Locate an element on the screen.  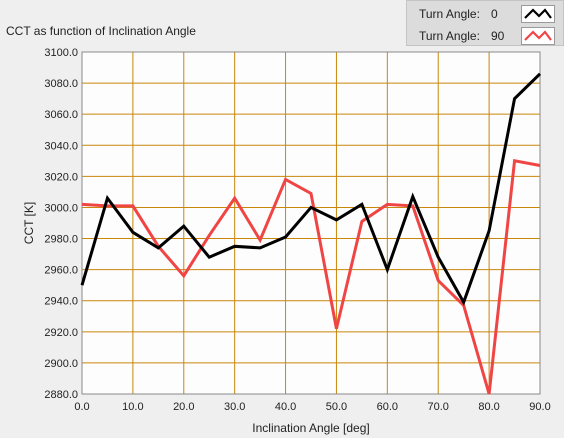
legend-swatch-black is located at coordinates (538, 14).